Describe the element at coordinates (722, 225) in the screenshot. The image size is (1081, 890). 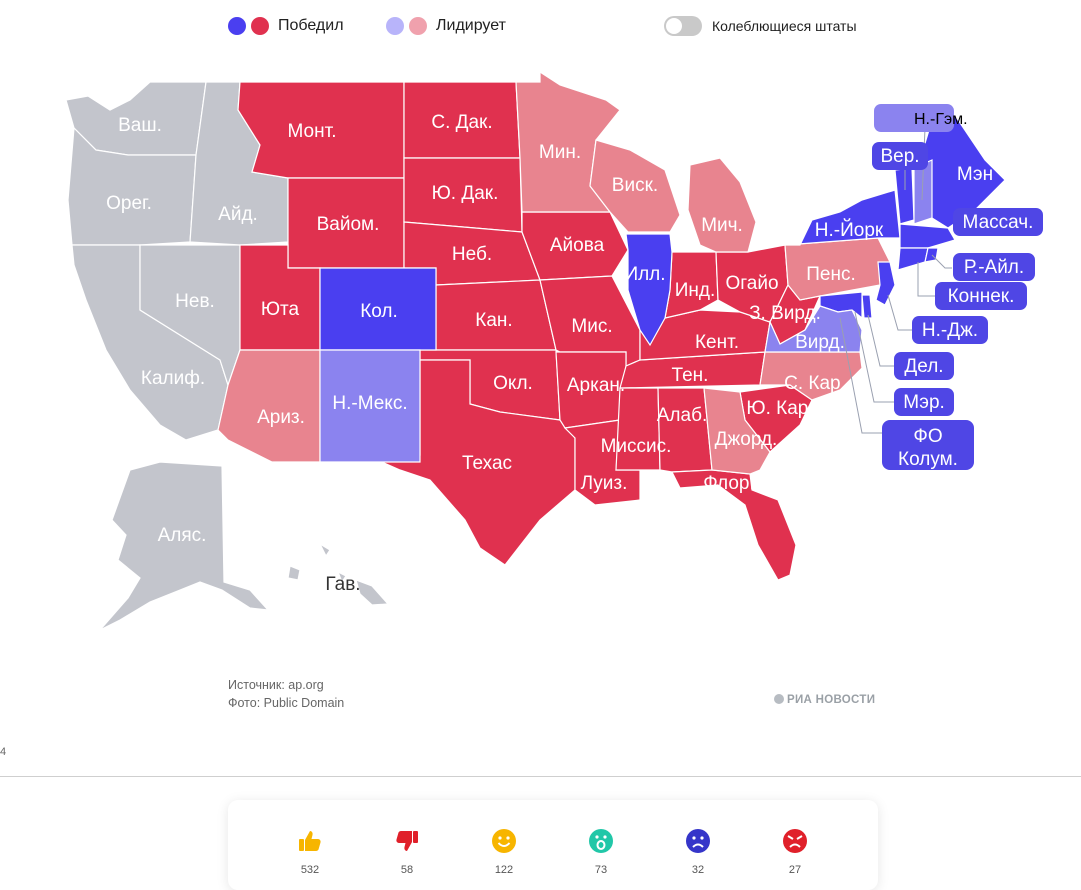
I see `label-mi: Мич.` at that location.